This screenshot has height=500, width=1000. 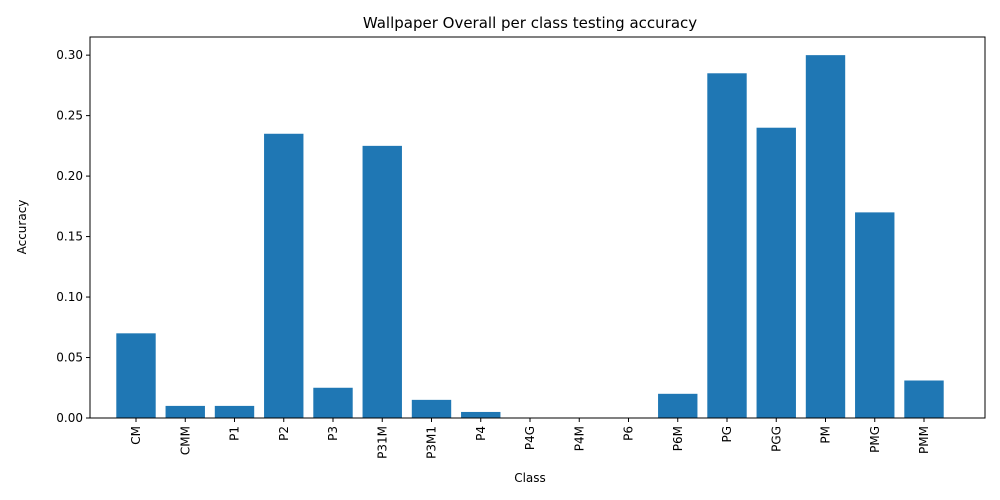 What do you see at coordinates (136, 435) in the screenshot?
I see `x-tick-label: CM` at bounding box center [136, 435].